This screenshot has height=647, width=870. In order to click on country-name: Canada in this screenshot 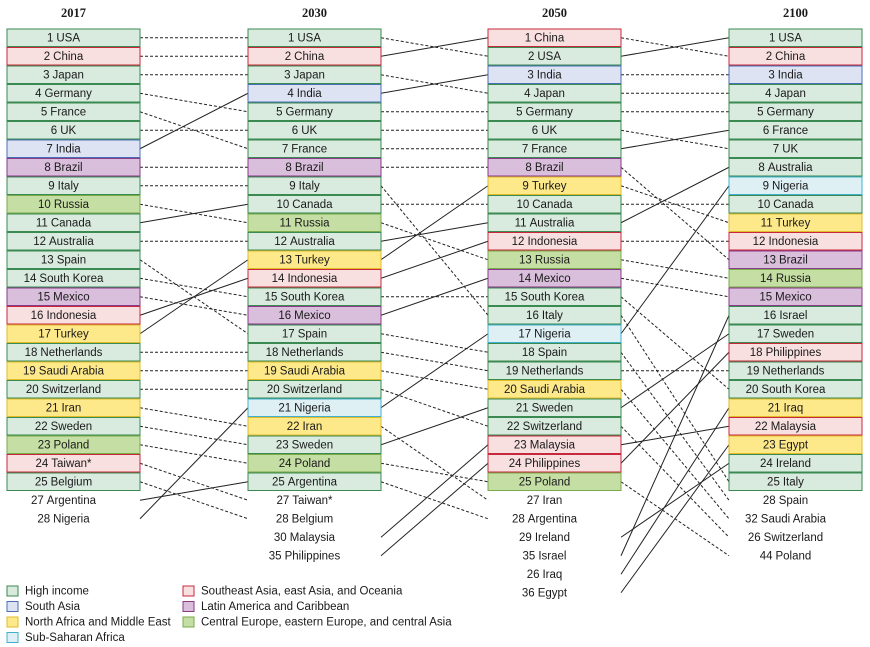, I will do `click(312, 205)`.